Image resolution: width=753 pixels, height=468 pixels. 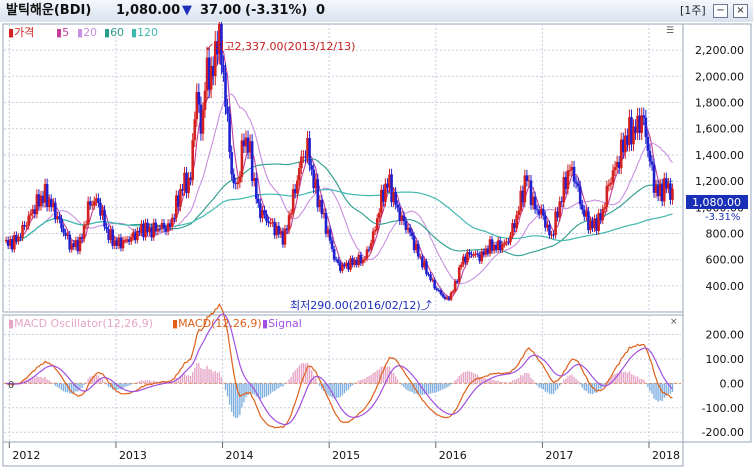 I want to click on legend-ma60: ▮60, so click(x=114, y=32).